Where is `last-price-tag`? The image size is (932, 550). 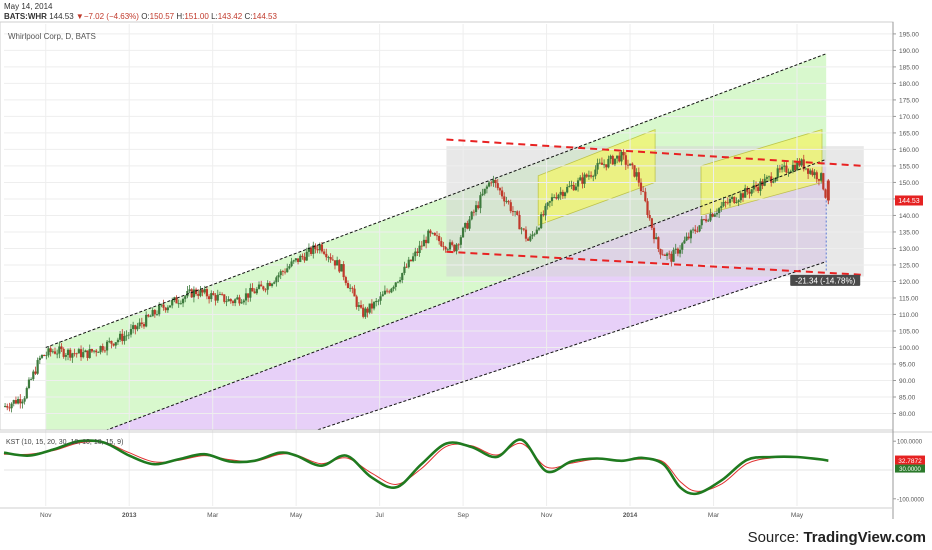
last-price-tag is located at coordinates (909, 200).